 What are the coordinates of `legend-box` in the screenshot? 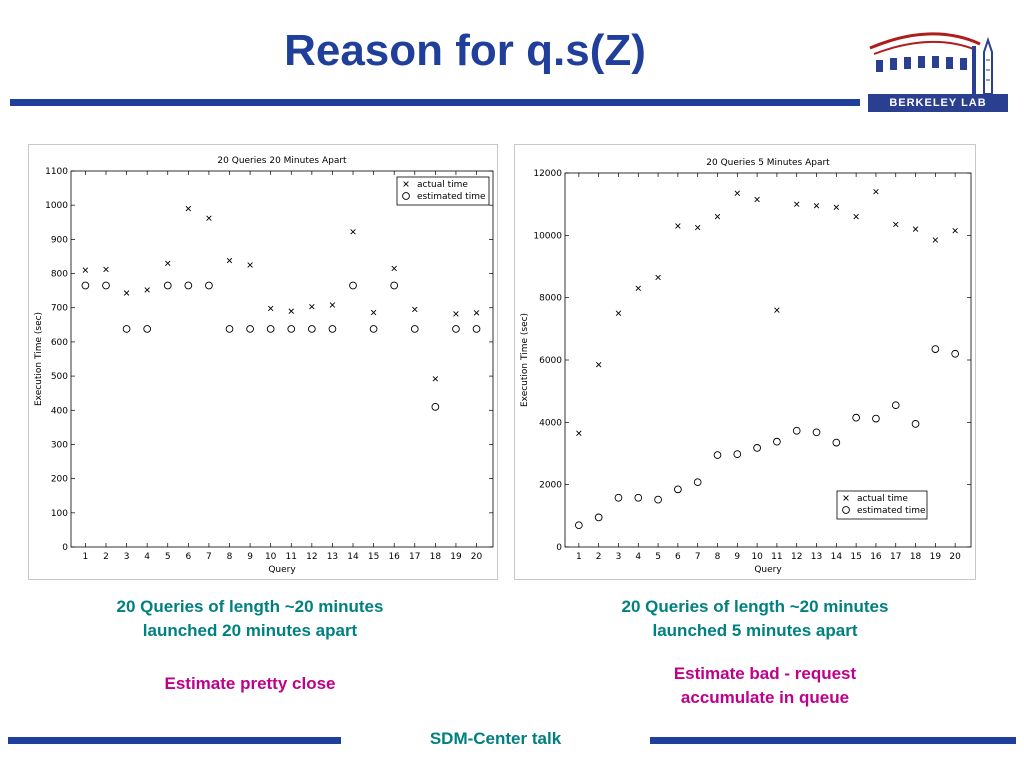 It's located at (443, 191).